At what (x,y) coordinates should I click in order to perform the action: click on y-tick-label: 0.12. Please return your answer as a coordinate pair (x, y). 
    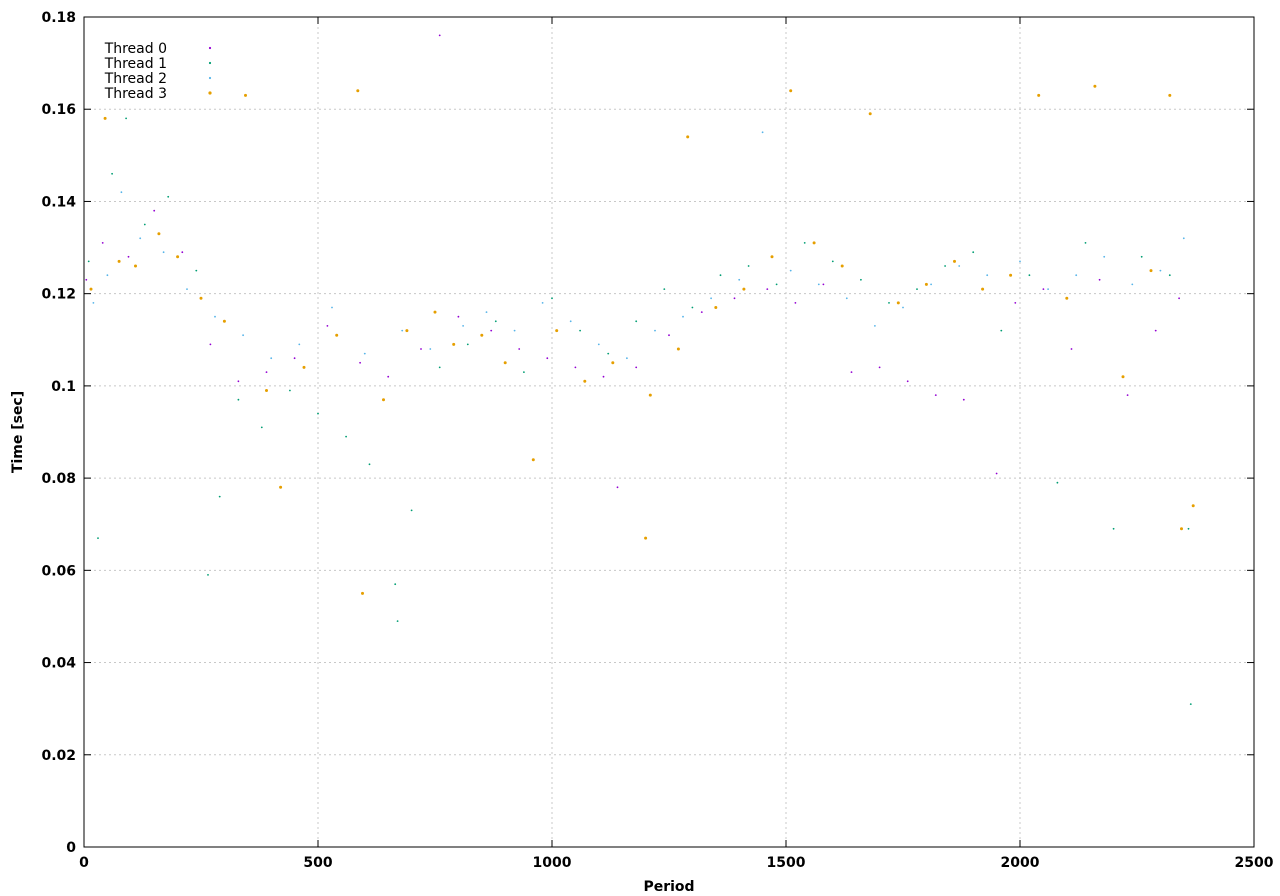
    Looking at the image, I should click on (58, 295).